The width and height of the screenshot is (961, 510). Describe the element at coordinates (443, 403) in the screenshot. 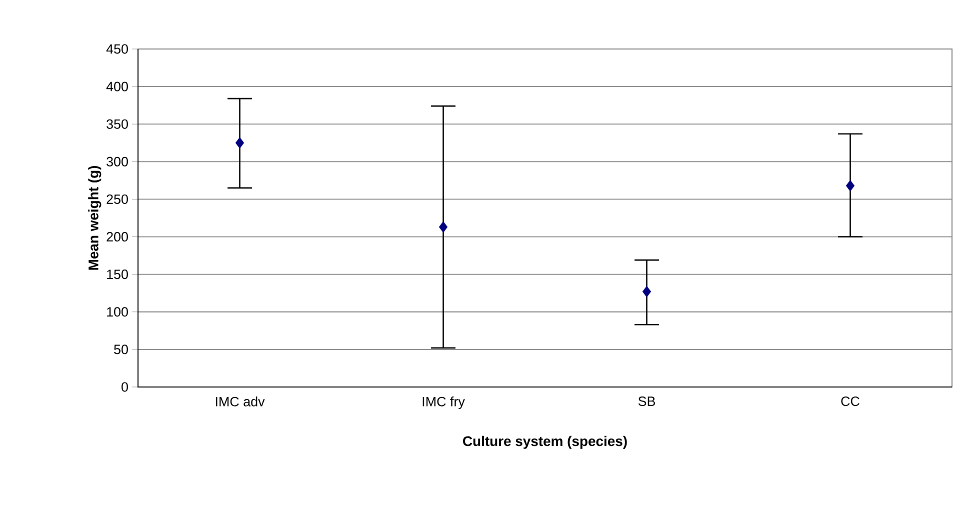

I see `x-tick-label: IMC fry` at that location.